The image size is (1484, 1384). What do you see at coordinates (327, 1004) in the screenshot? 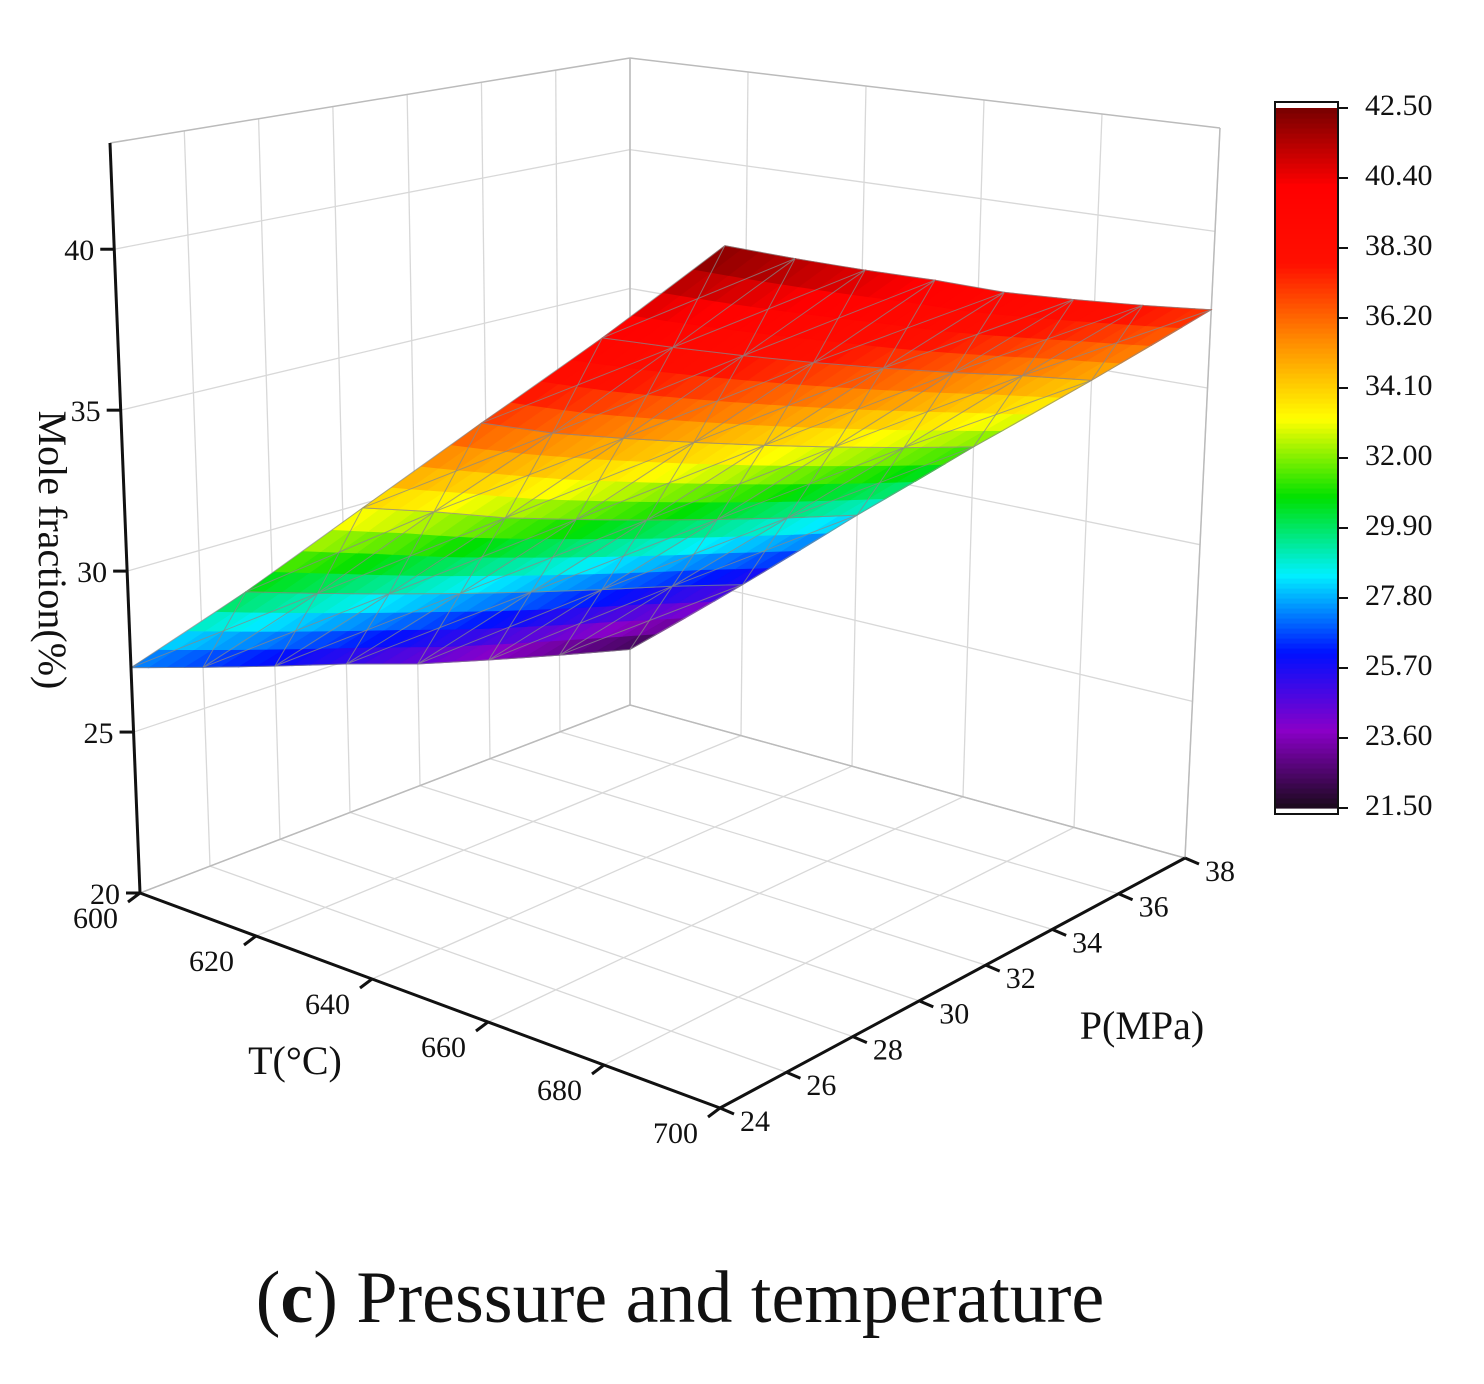
I see `x-tick-label: 640` at bounding box center [327, 1004].